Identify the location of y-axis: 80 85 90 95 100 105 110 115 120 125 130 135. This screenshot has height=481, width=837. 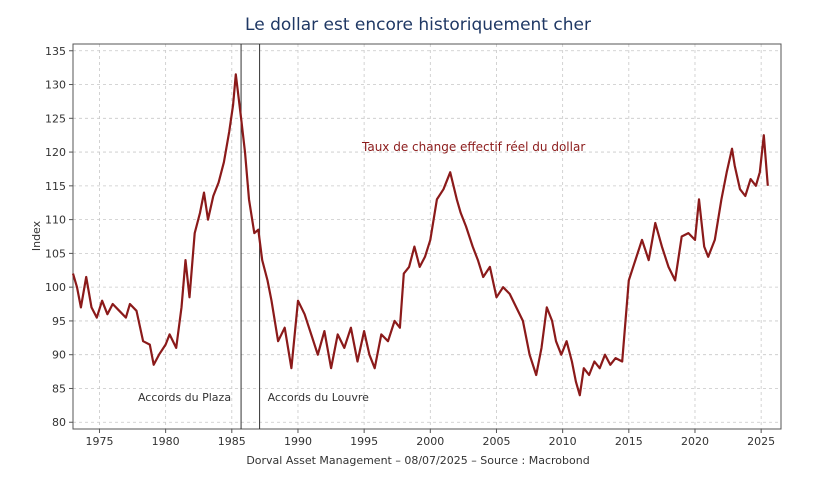
(59, 237).